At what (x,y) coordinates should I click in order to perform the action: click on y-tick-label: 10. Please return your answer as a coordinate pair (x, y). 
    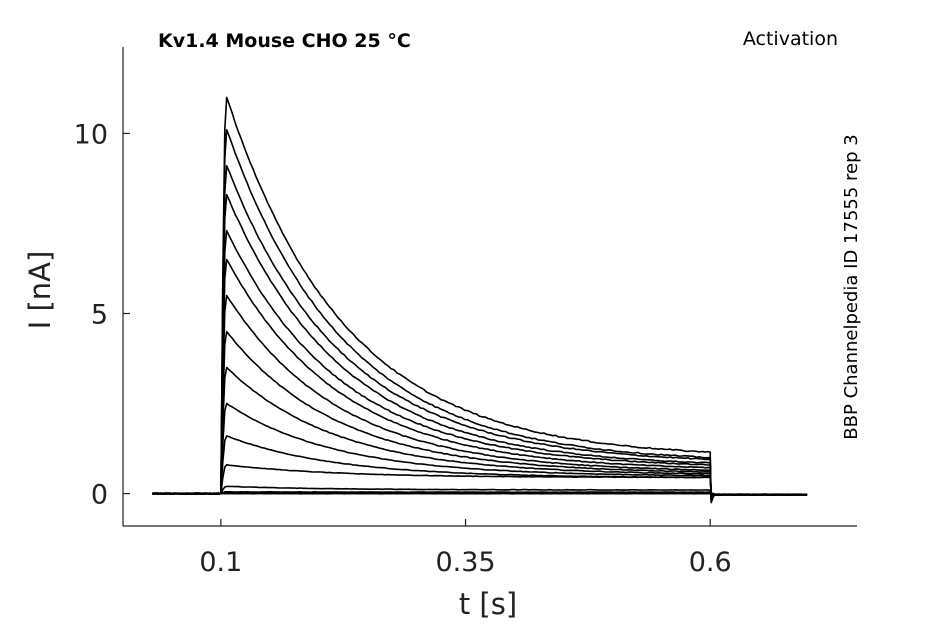
    Looking at the image, I should click on (91, 134).